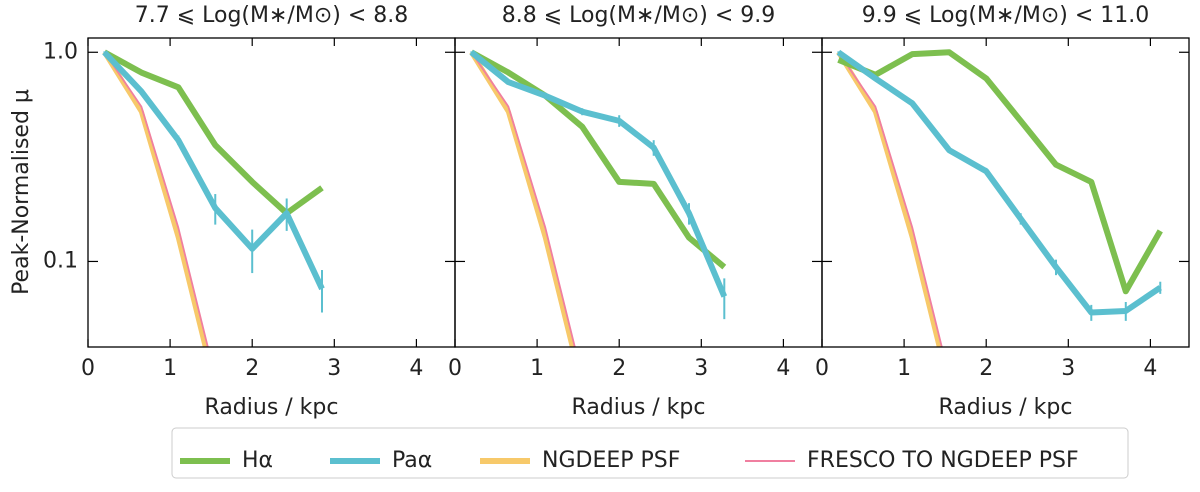 The width and height of the screenshot is (1200, 492). What do you see at coordinates (257, 460) in the screenshot?
I see `legend-label: Hα` at bounding box center [257, 460].